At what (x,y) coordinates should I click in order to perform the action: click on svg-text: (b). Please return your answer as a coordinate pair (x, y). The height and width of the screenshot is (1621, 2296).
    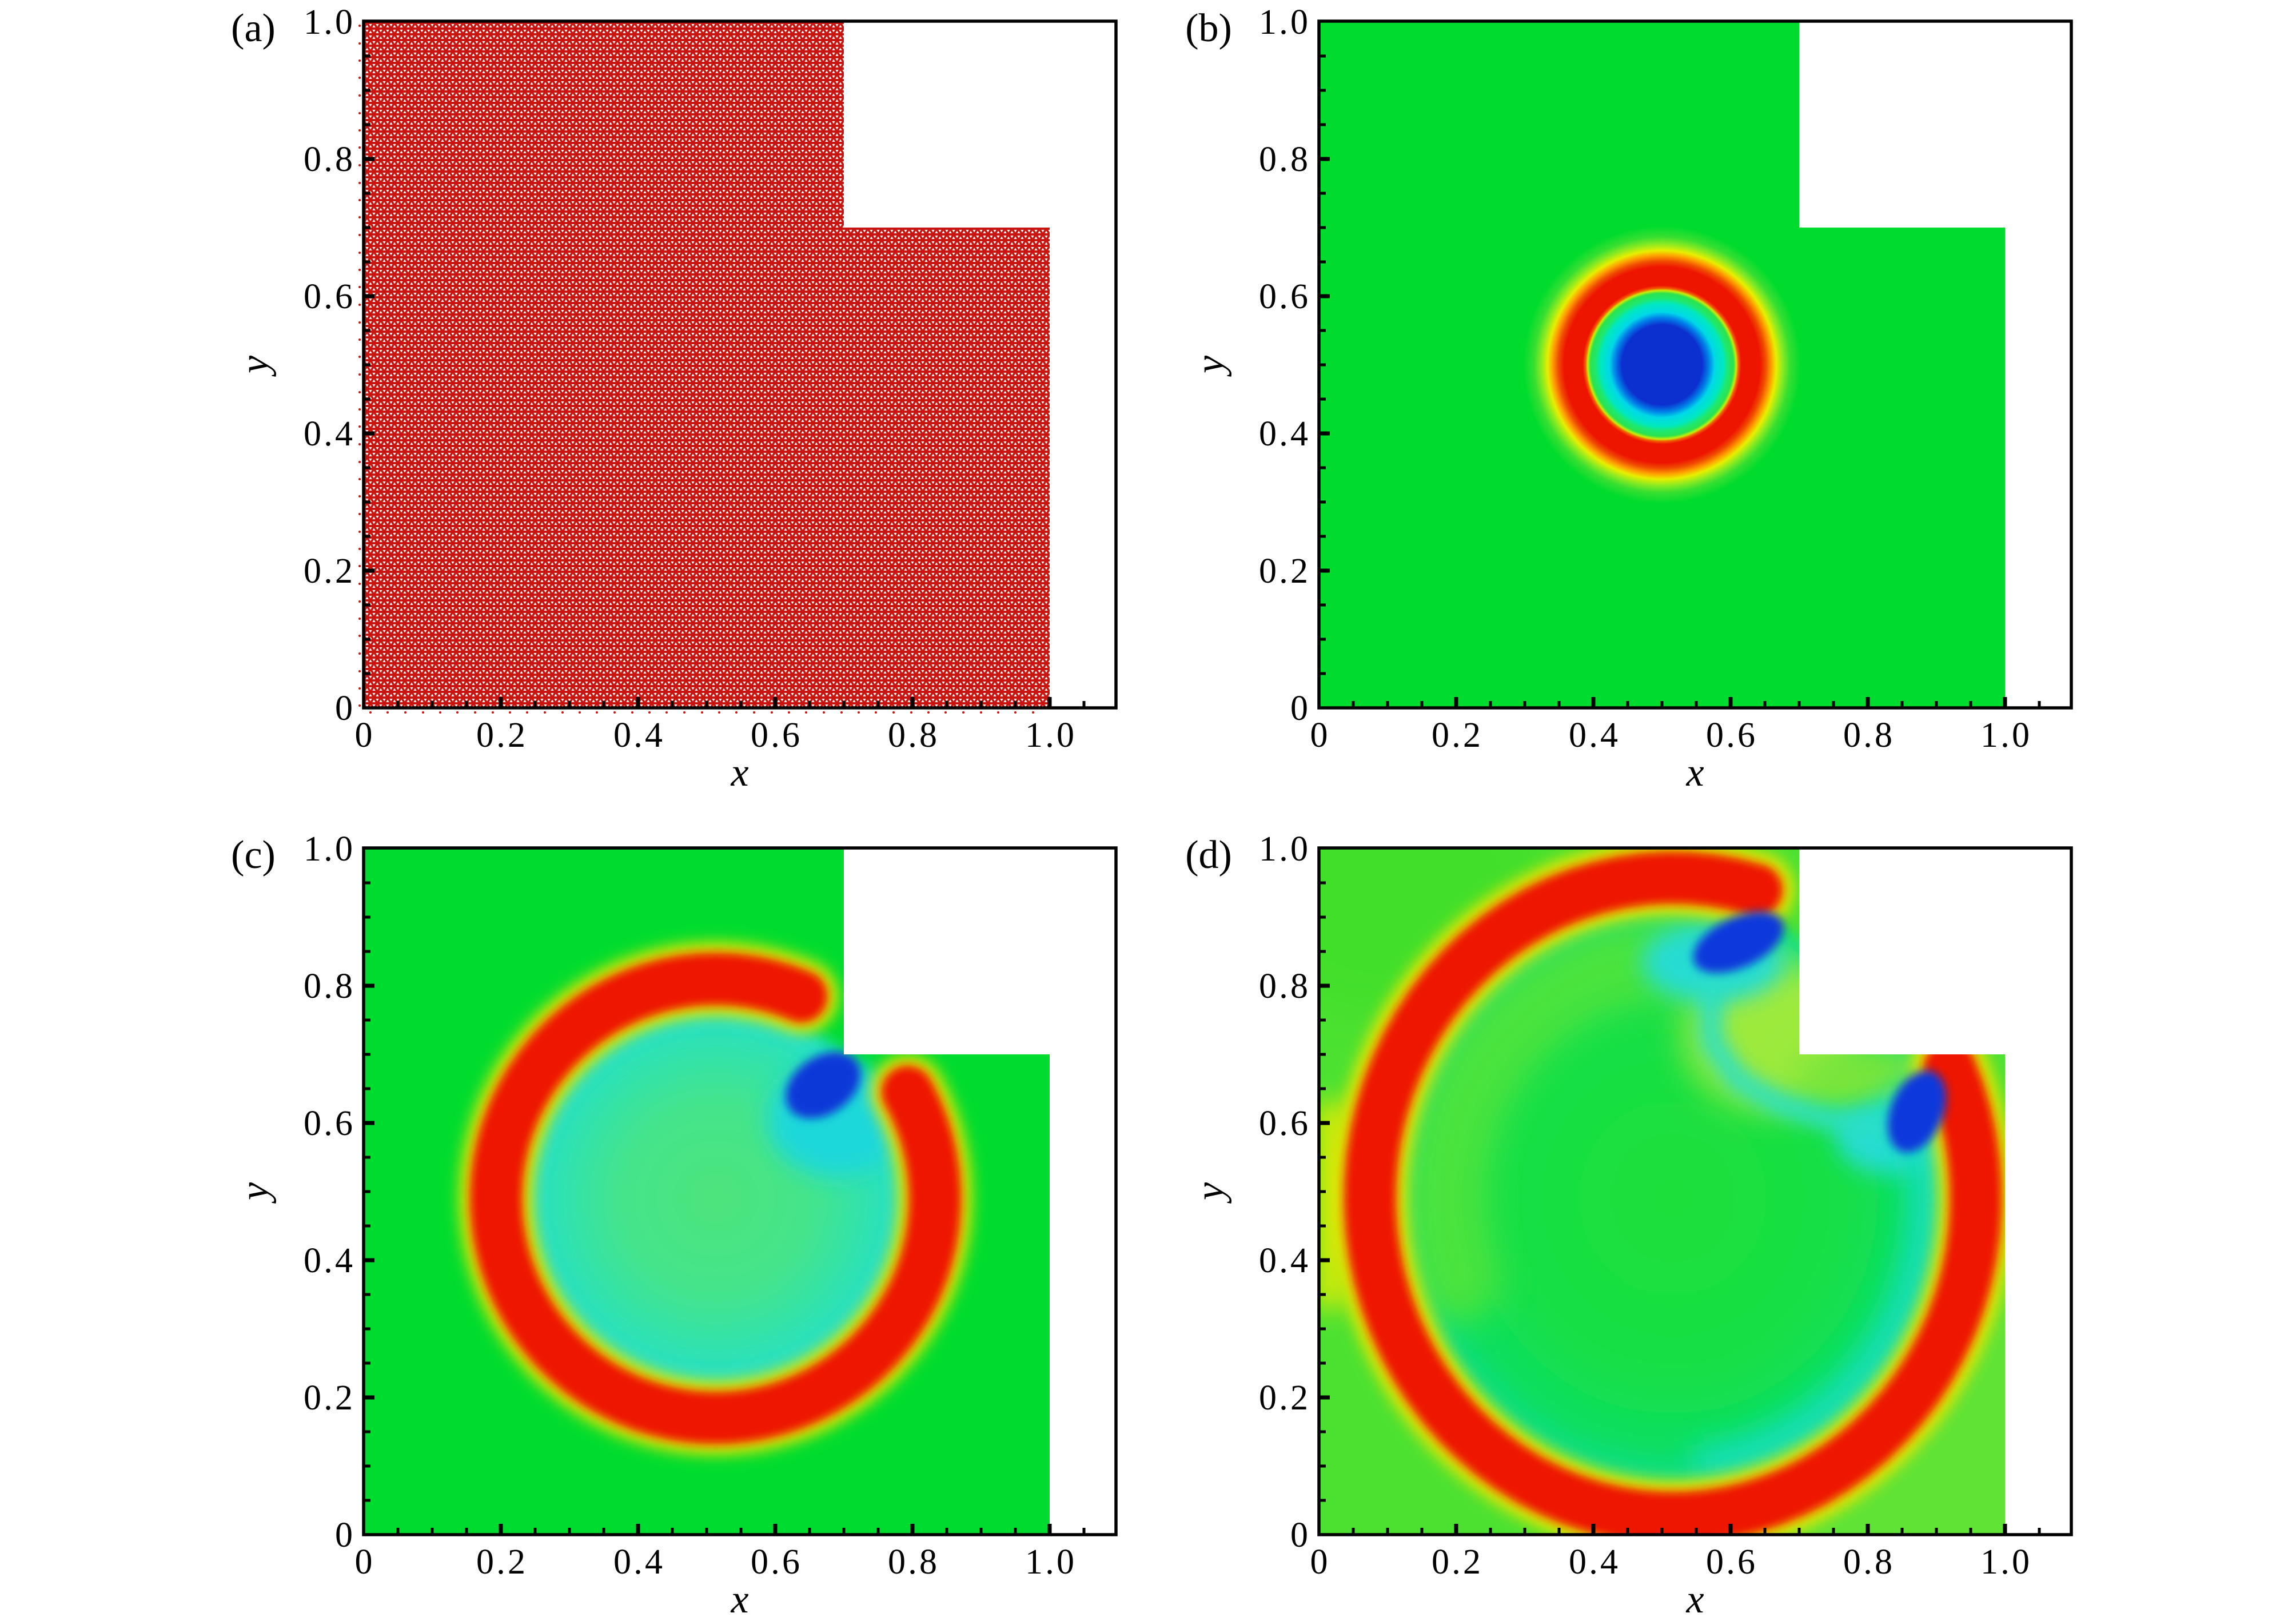
    Looking at the image, I should click on (1208, 28).